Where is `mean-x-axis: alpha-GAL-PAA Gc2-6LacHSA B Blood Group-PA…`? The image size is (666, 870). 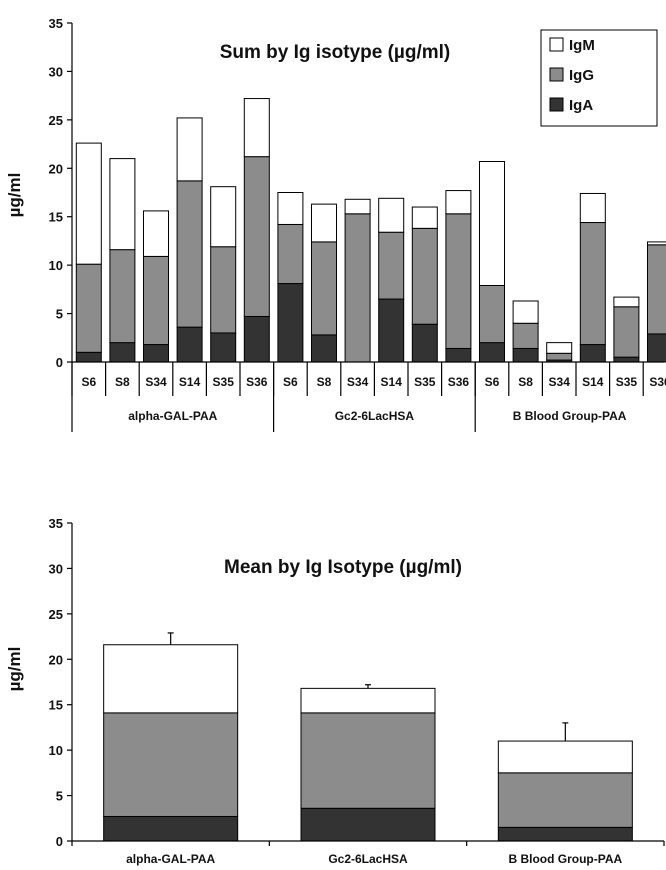
mean-x-axis: alpha-GAL-PAA Gc2-6LacHSA B Blood Group-PA… is located at coordinates (368, 853).